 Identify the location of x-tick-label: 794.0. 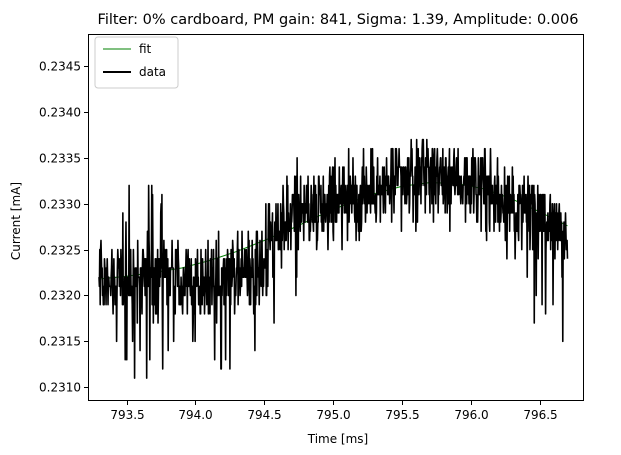
(195, 415).